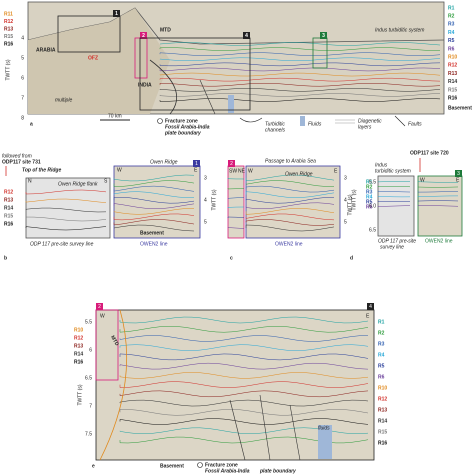 The image size is (474, 474). I want to click on horizon-label: R5, so click(381, 366).